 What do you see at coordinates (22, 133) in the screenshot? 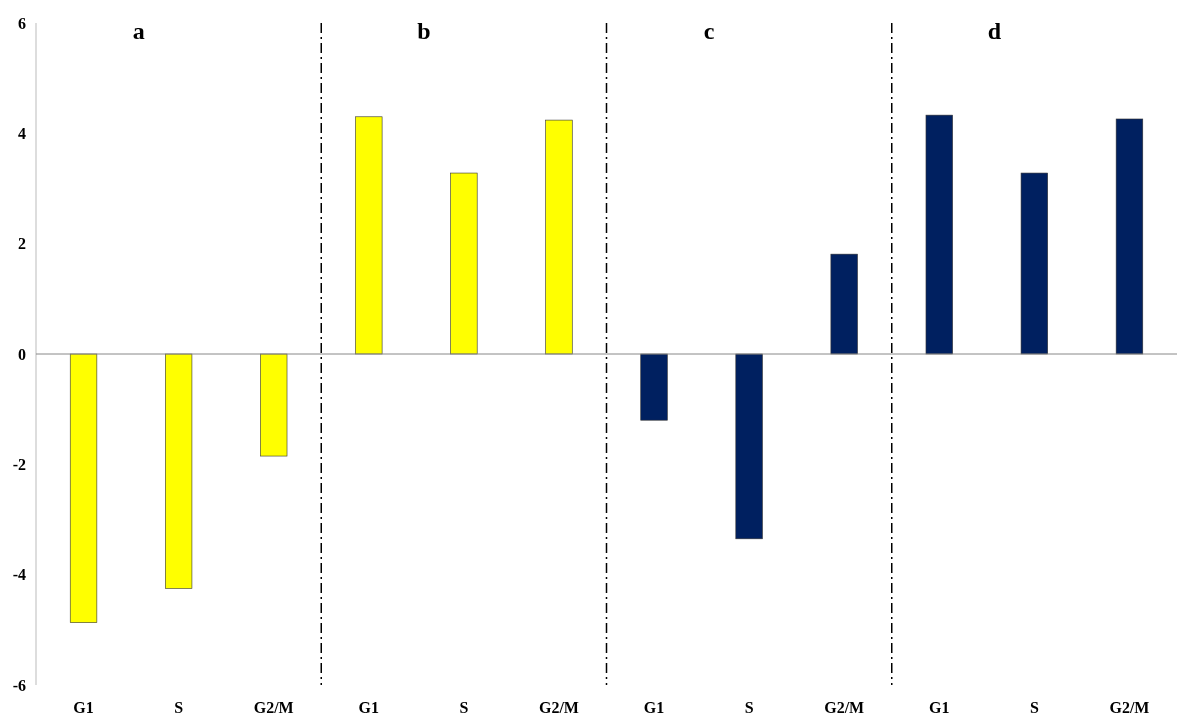
I see `y-tick-label: 4` at bounding box center [22, 133].